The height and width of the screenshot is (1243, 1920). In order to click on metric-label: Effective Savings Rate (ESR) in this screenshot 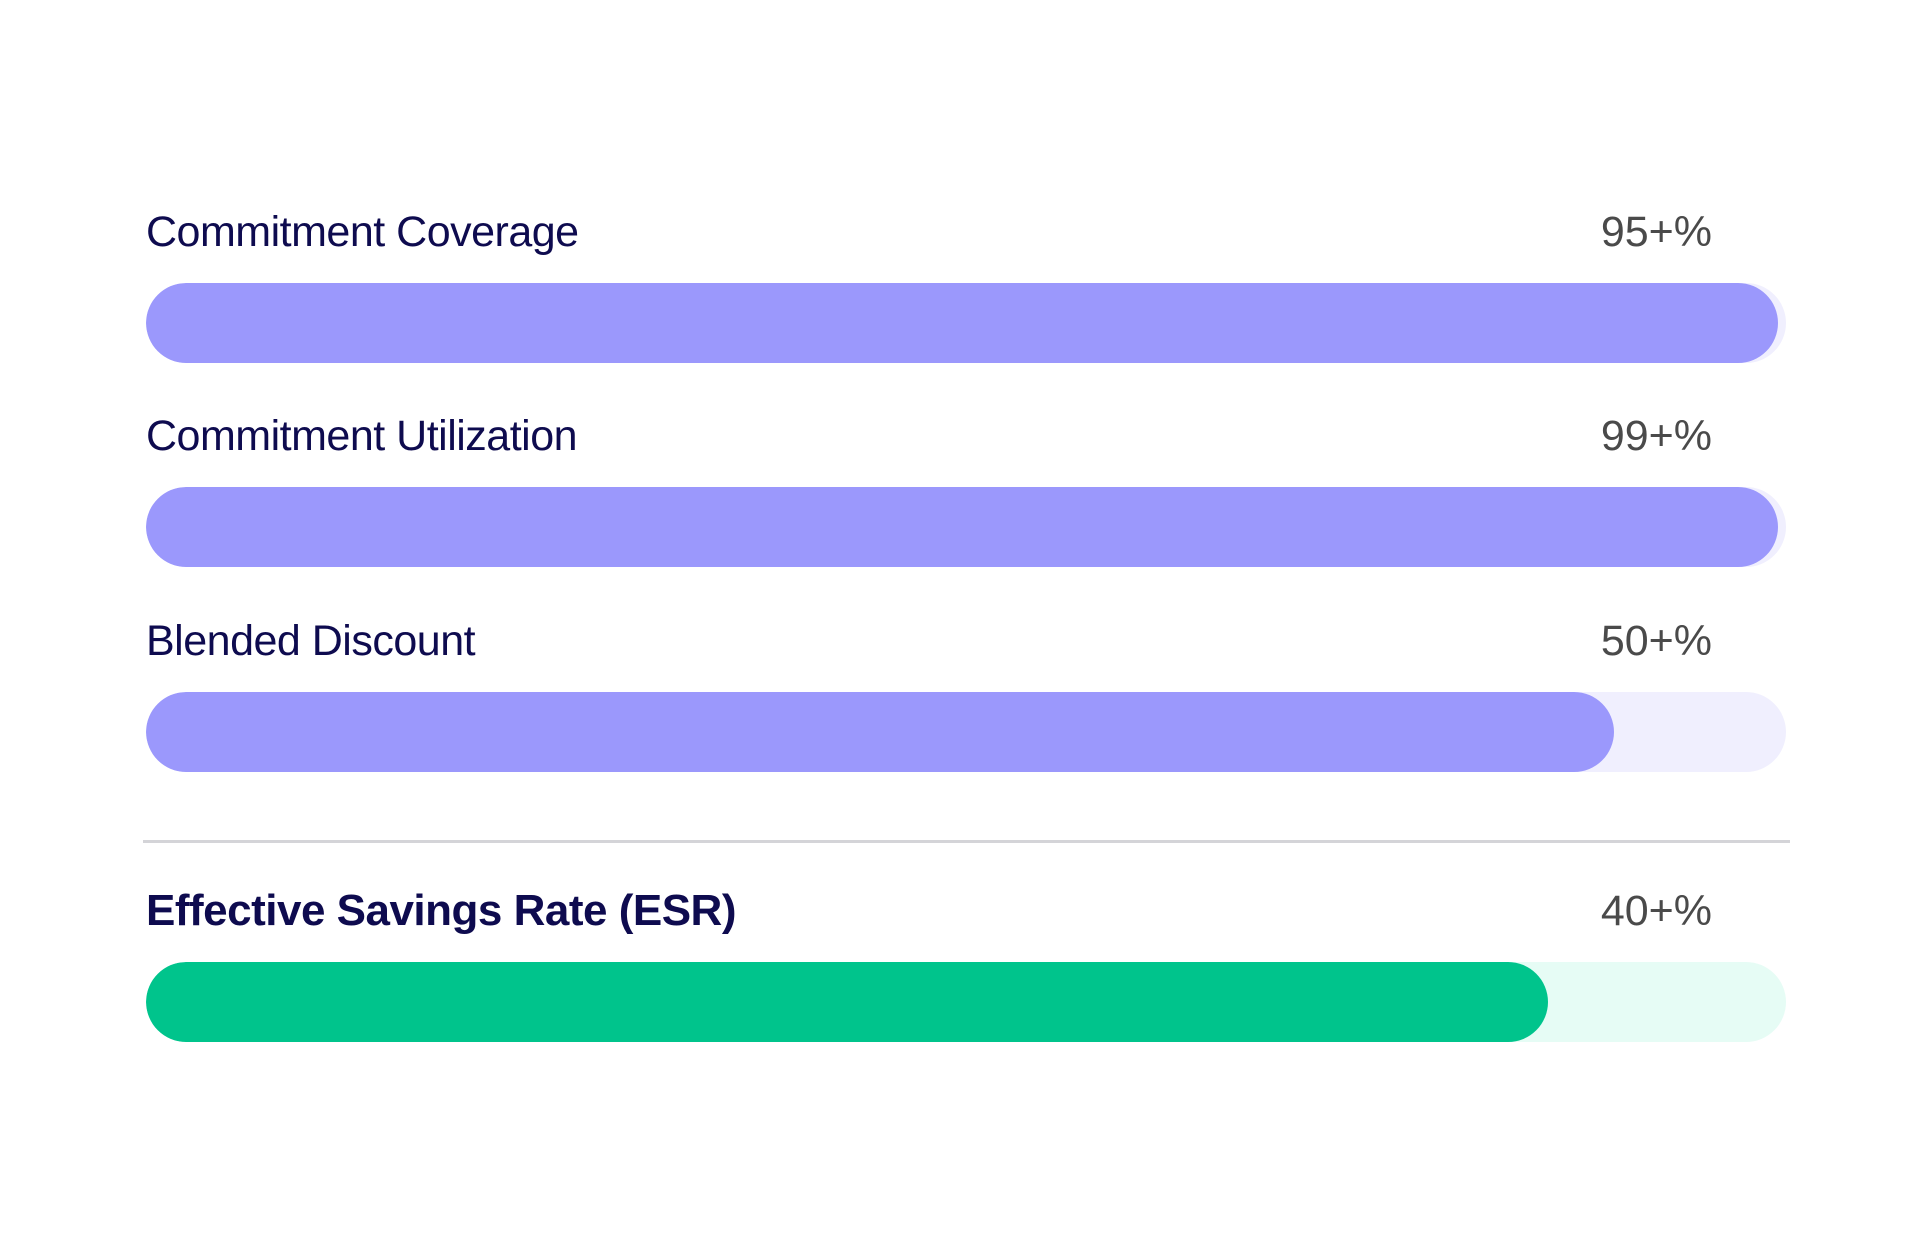, I will do `click(441, 910)`.